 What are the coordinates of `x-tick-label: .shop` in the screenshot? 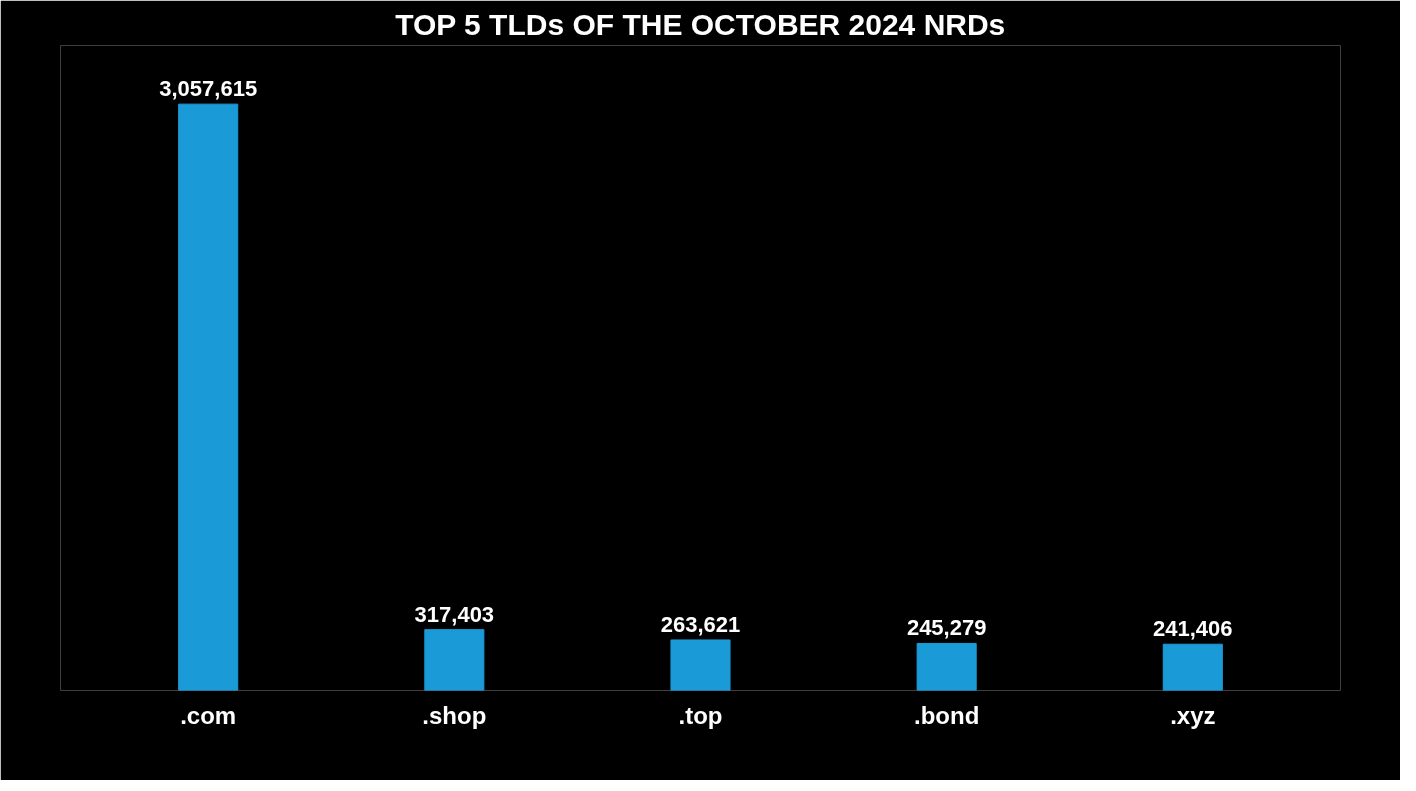 It's located at (454, 715).